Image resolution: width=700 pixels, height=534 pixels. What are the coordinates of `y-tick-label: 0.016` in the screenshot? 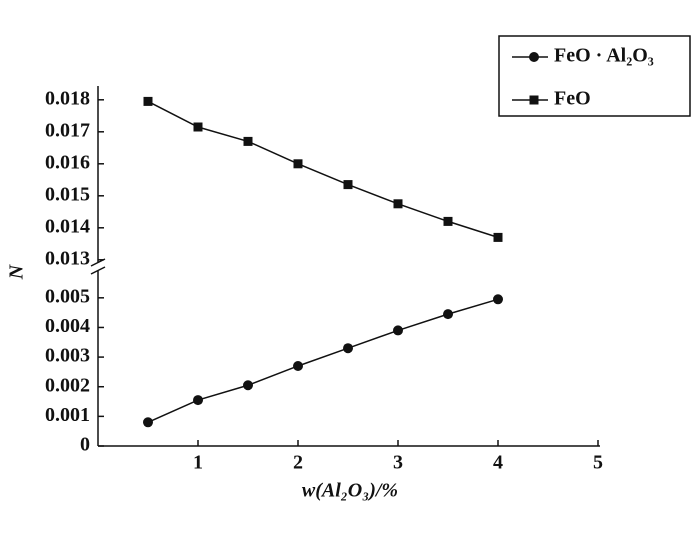 It's located at (67, 162).